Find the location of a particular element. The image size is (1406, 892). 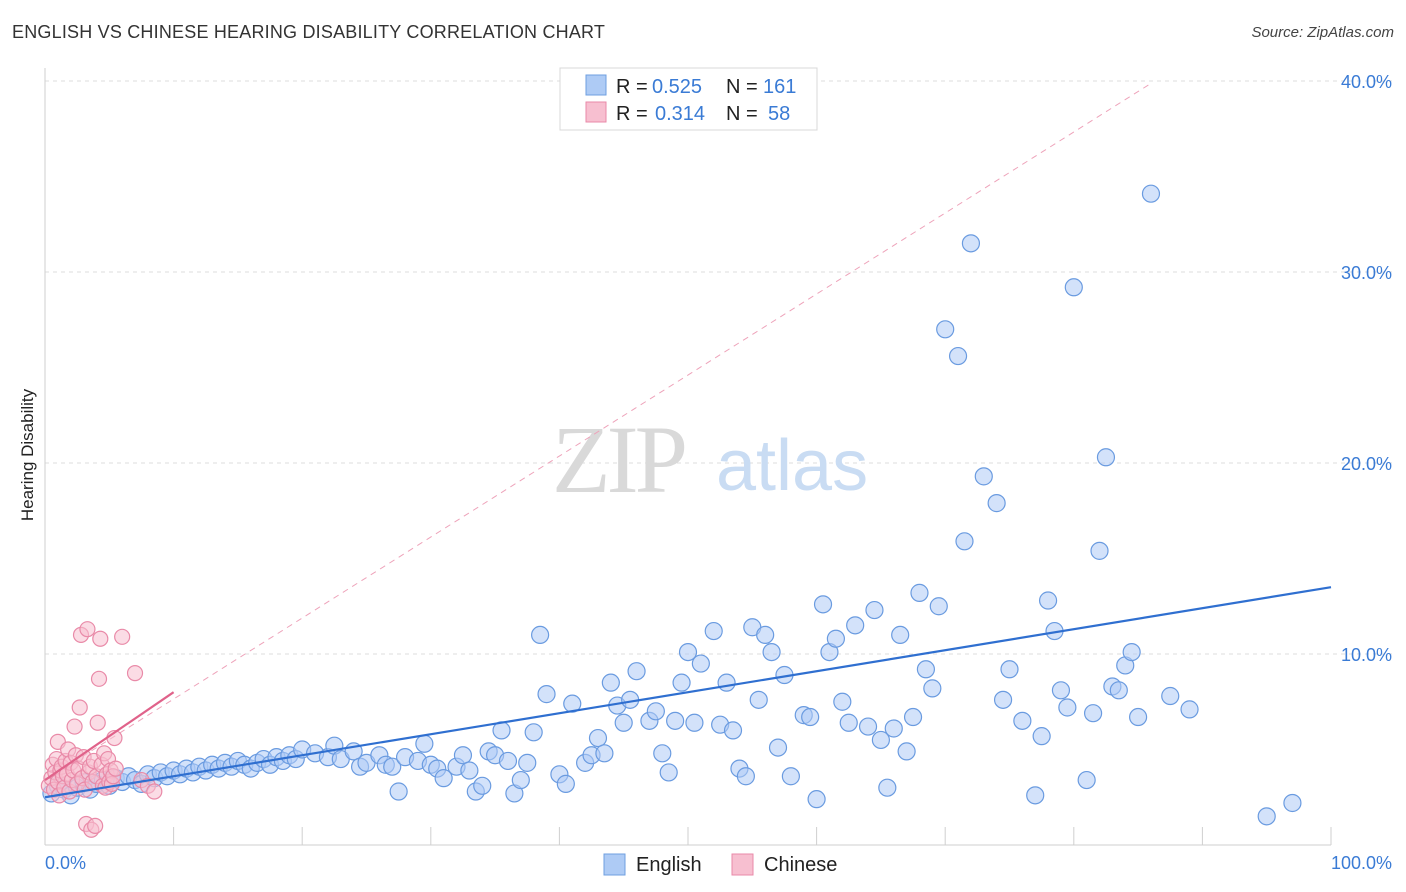

legend-bottom-swatch-english is located at coordinates (614, 864).